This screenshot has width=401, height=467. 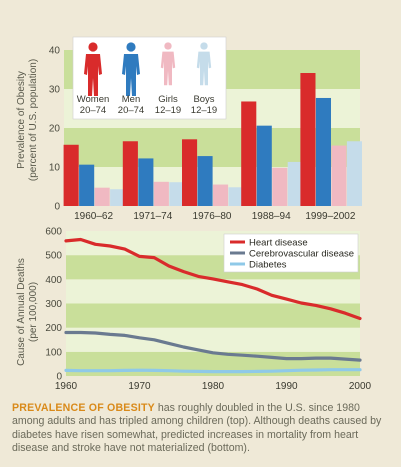 What do you see at coordinates (53, 328) in the screenshot?
I see `bottom-y-tick: 200` at bounding box center [53, 328].